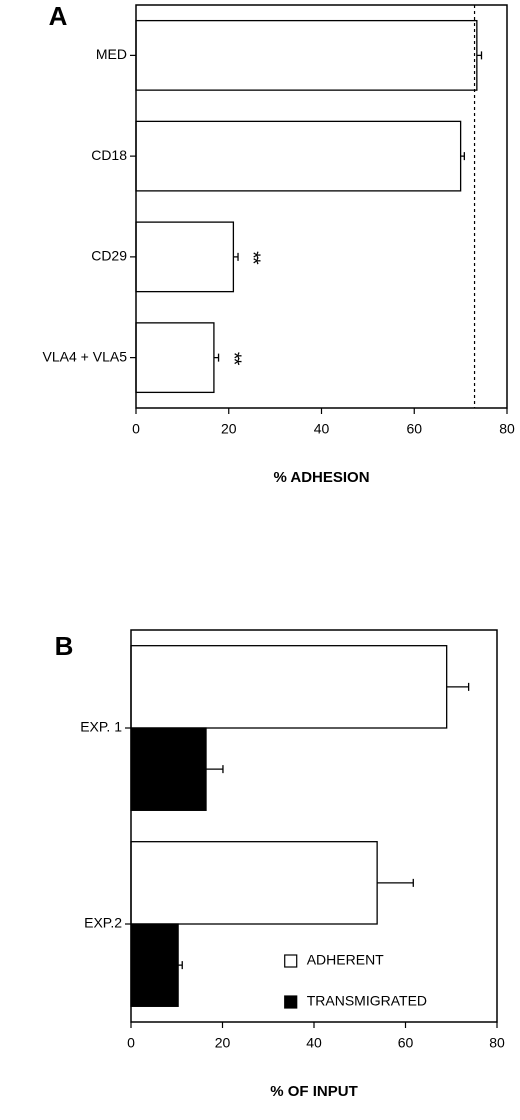 This screenshot has height=1120, width=520. Describe the element at coordinates (367, 1001) in the screenshot. I see `legend-label: TRANSMIGRATED` at that location.